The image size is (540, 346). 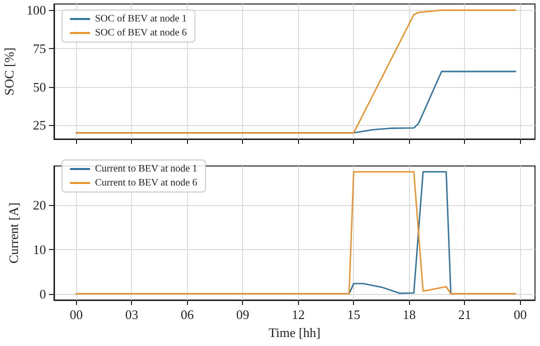 I want to click on y-tick-label: 25, so click(x=39, y=125).